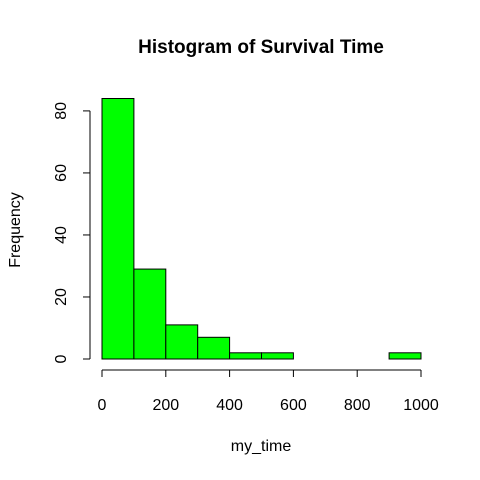 The height and width of the screenshot is (480, 480). What do you see at coordinates (61, 235) in the screenshot?
I see `y-tick-label: 40` at bounding box center [61, 235].